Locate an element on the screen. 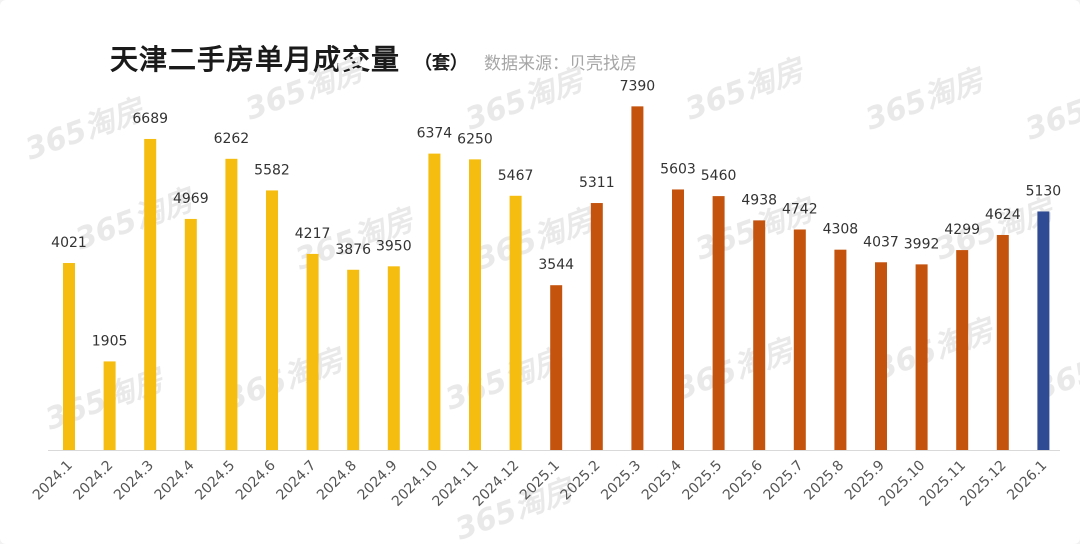  data-label-2025.1: 3544 is located at coordinates (556, 265).